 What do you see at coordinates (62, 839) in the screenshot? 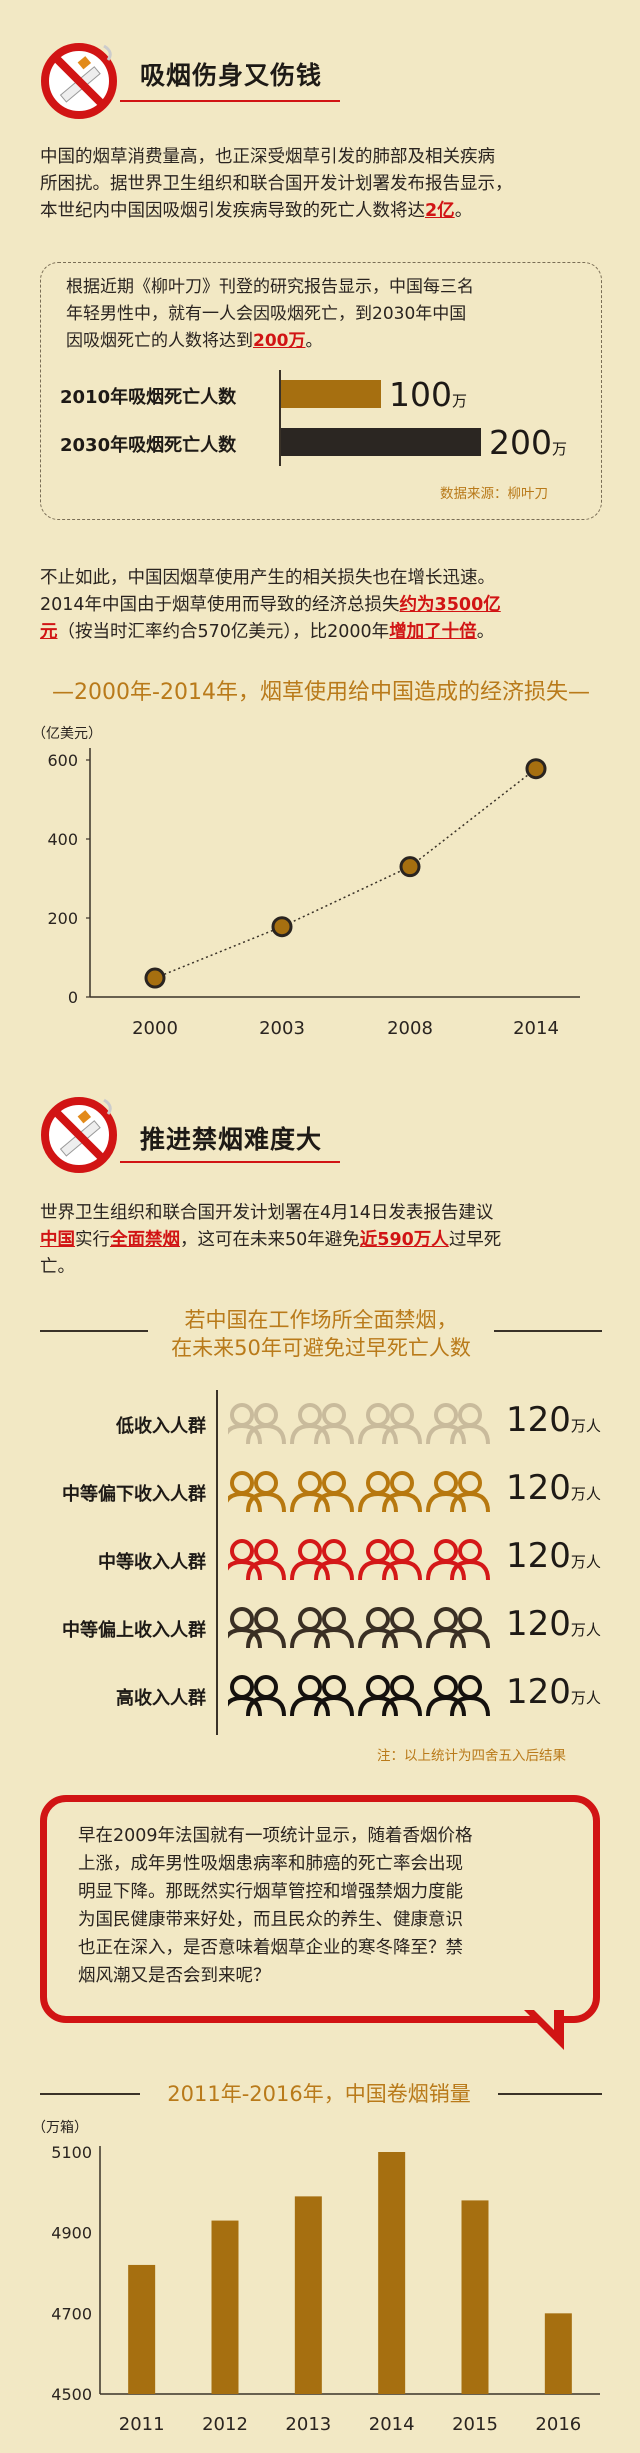
I see `line-chart-ytick-label: 400` at bounding box center [62, 839].